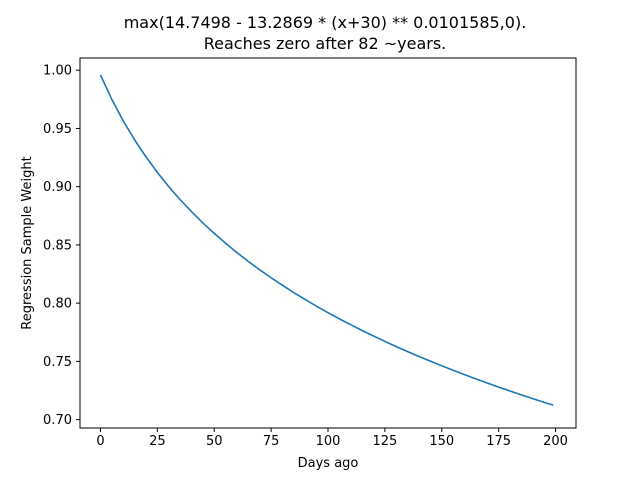  Describe the element at coordinates (57, 187) in the screenshot. I see `y-tick-label: 0.90` at that location.